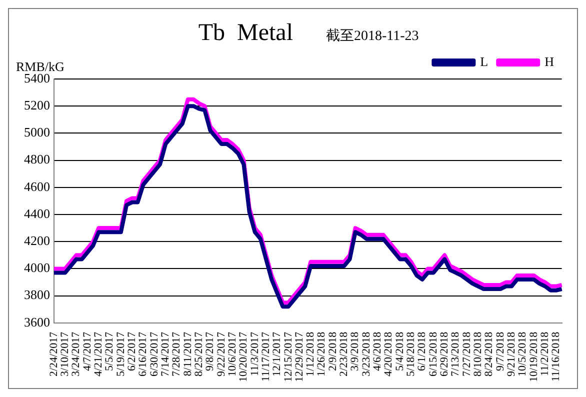  What do you see at coordinates (210, 351) in the screenshot?
I see `x-tick-label: 9/8/2017` at bounding box center [210, 351].